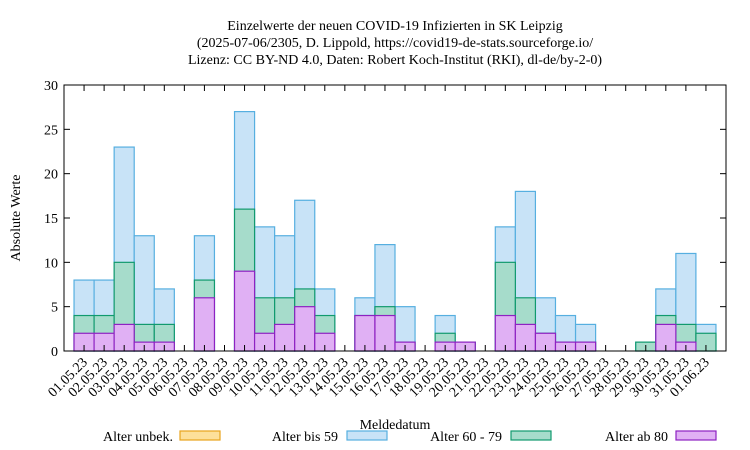  What do you see at coordinates (16, 218) in the screenshot?
I see `y-axis-label: Absolute Werte` at bounding box center [16, 218].